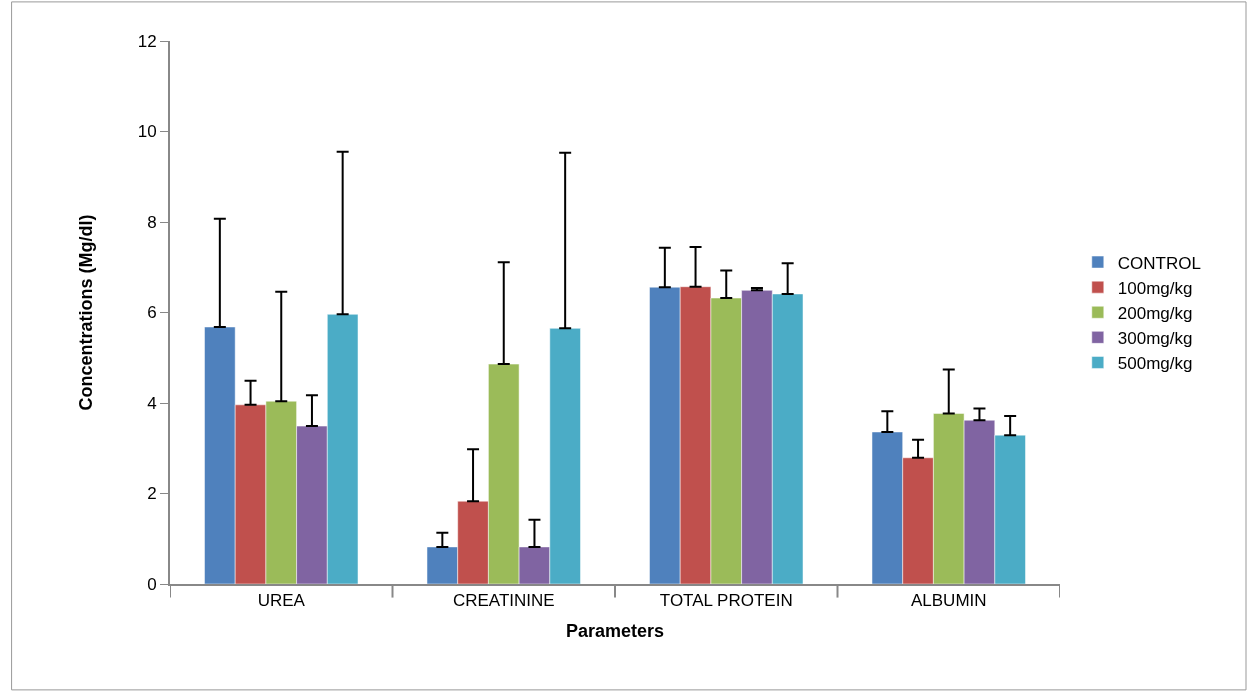 Image resolution: width=1248 pixels, height=700 pixels. Describe the element at coordinates (147, 132) in the screenshot. I see `y-tick-label: 10` at that location.